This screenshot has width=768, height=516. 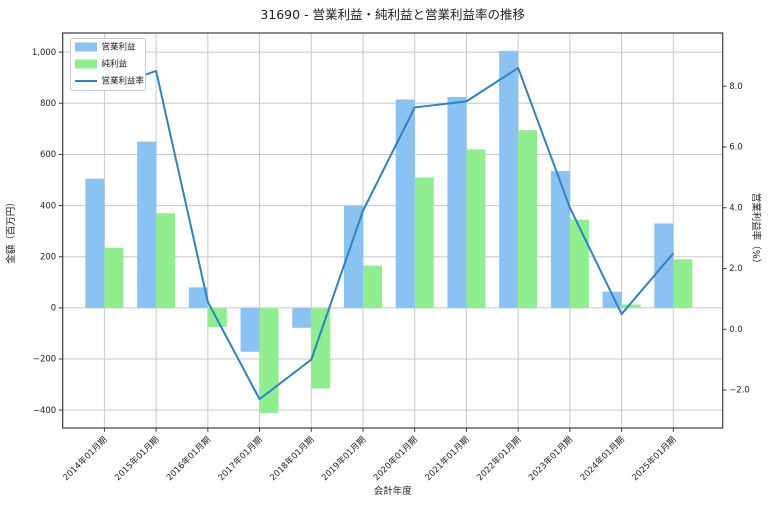 I want to click on bar-net-profit-2019, so click(x=372, y=286).